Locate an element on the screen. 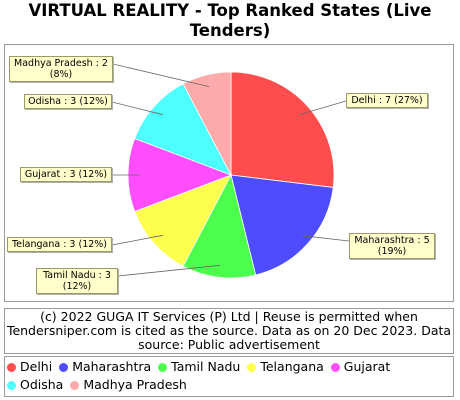 Image resolution: width=460 pixels, height=400 pixels. slice-label: Tamil Nadu : 3 (12%) is located at coordinates (77, 281).